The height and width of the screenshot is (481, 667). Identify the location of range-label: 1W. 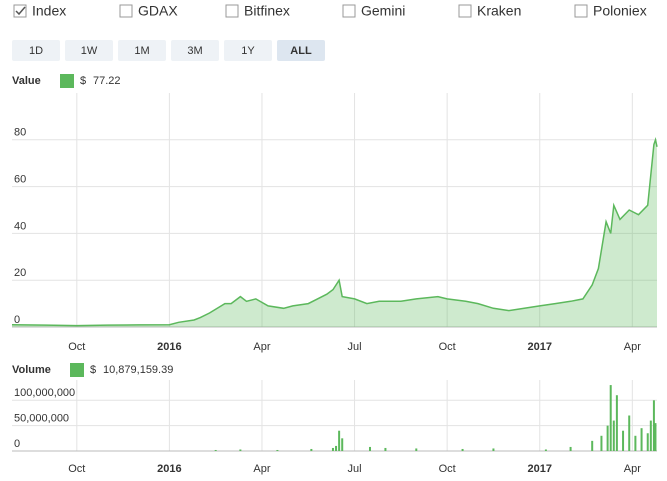
(89, 51).